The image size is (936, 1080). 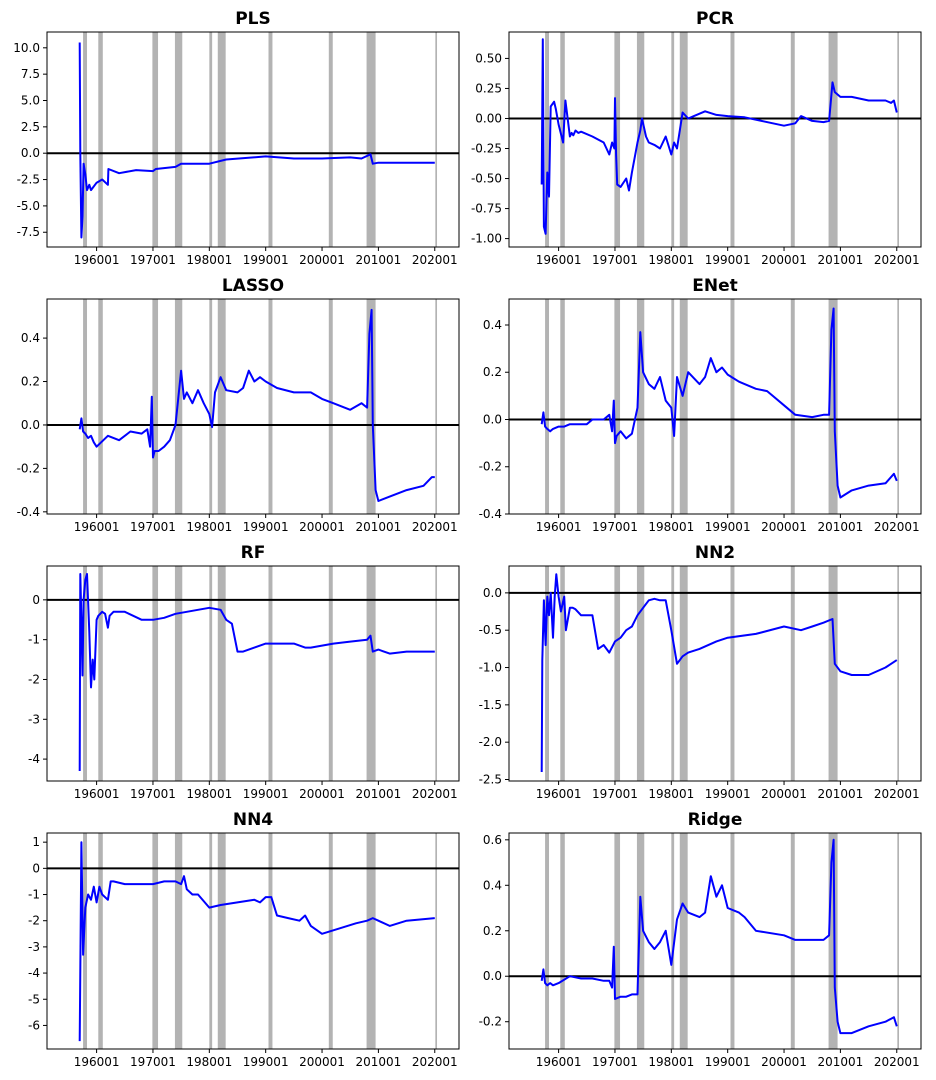 I want to click on y-tick-label: -2.5, so click(x=28, y=180).